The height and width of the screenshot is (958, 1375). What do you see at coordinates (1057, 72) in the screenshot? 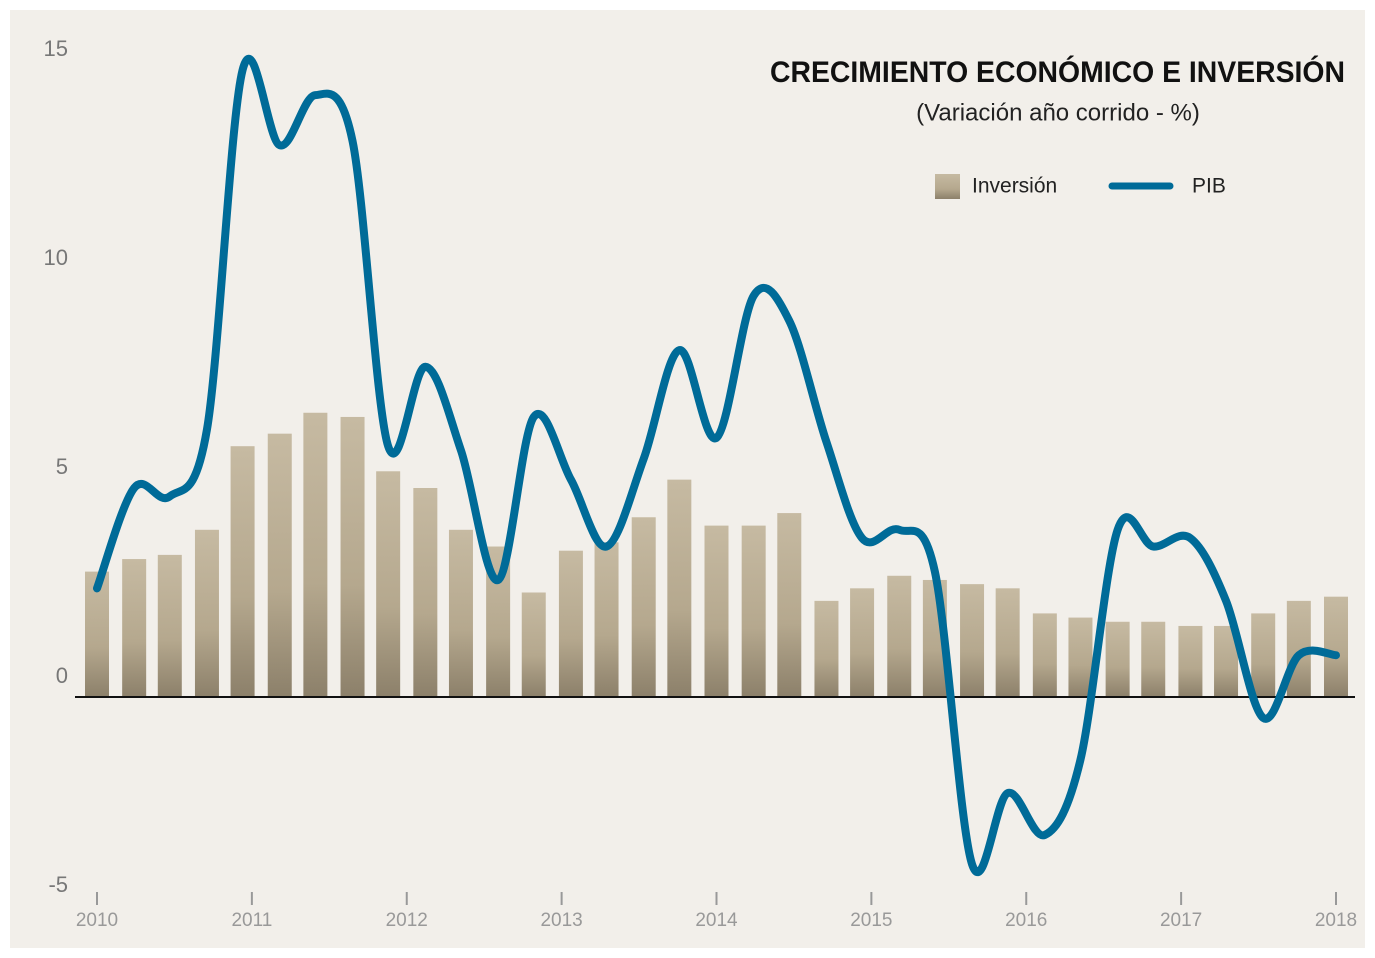
I see `chart-title: CRECIMIENTO ECONÓMICO E INVERSIÓN` at bounding box center [1057, 72].